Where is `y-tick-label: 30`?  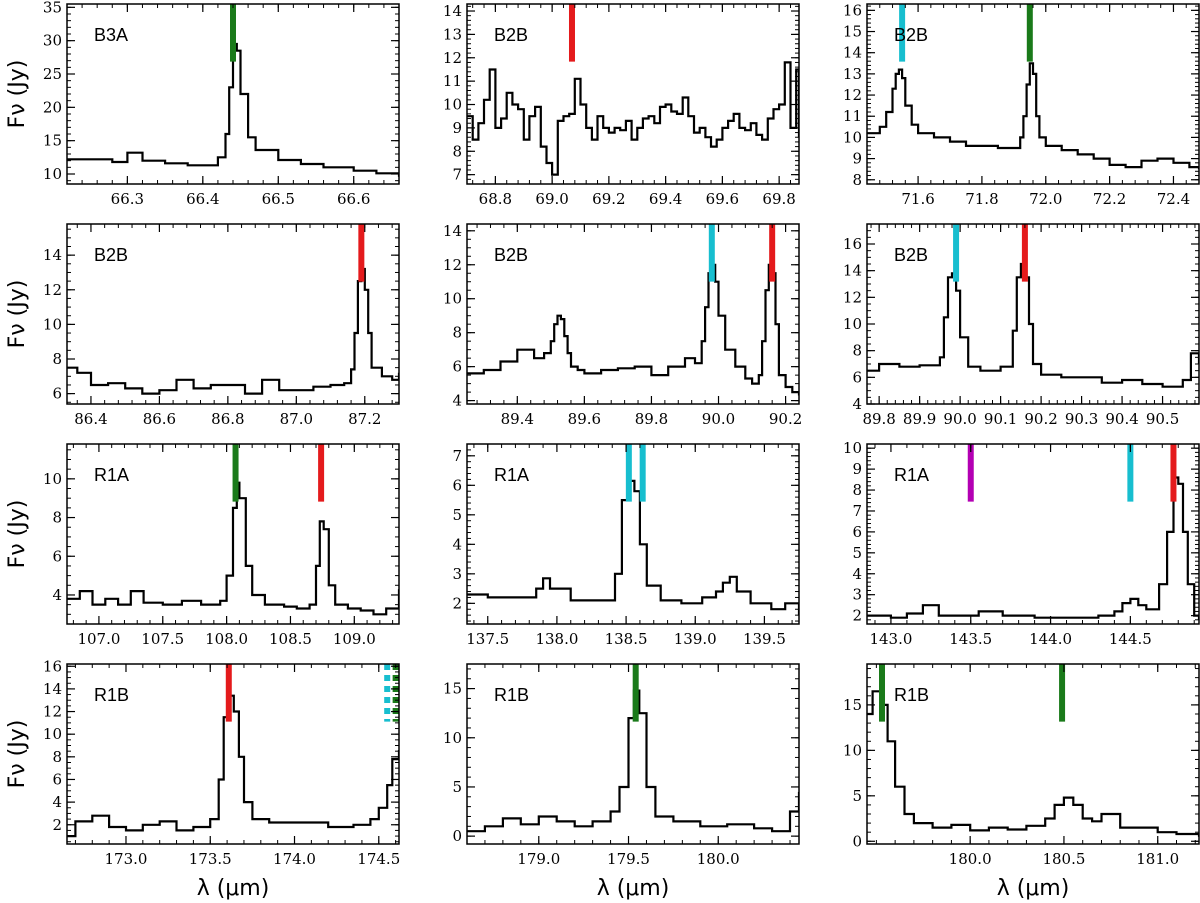
y-tick-label: 30 is located at coordinates (52, 41).